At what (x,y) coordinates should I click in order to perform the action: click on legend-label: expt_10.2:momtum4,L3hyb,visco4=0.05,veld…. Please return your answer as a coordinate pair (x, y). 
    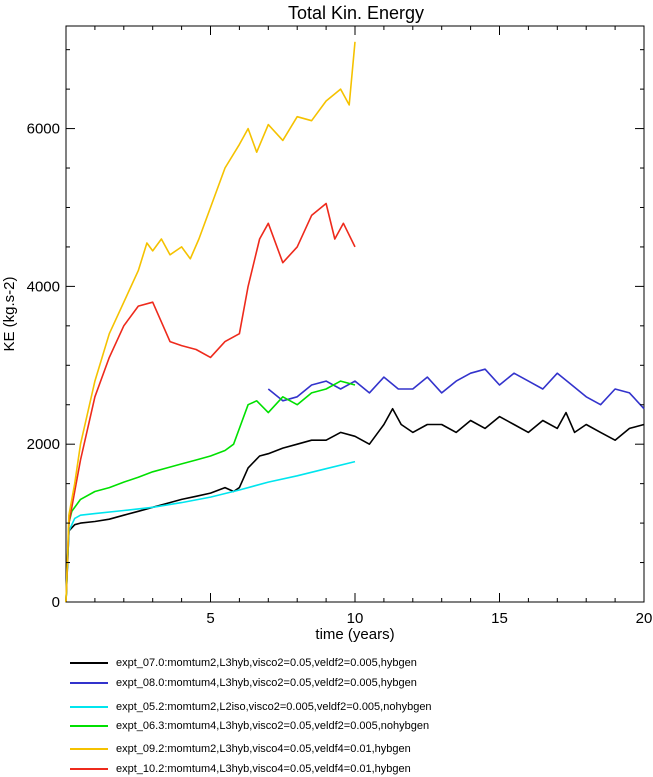
    Looking at the image, I should click on (263, 769).